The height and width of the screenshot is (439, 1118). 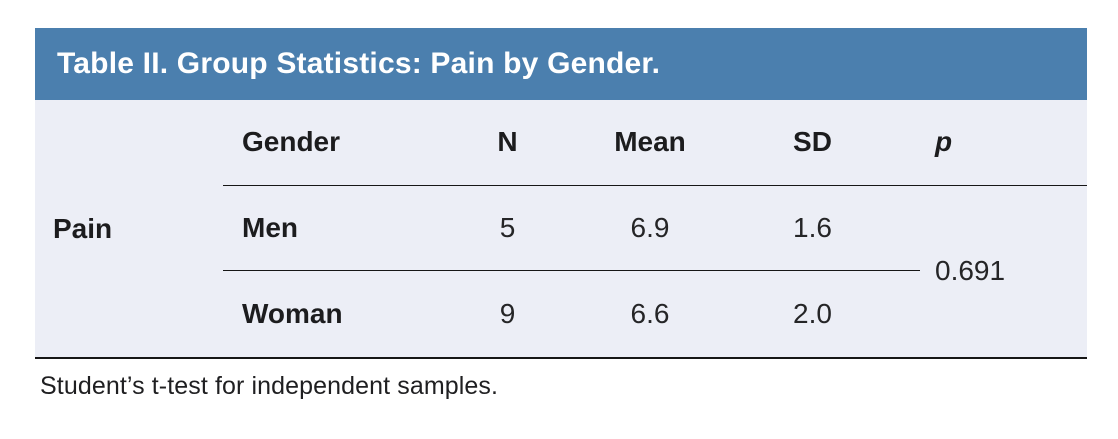 I want to click on cell-p-value: 0.691, so click(x=970, y=271).